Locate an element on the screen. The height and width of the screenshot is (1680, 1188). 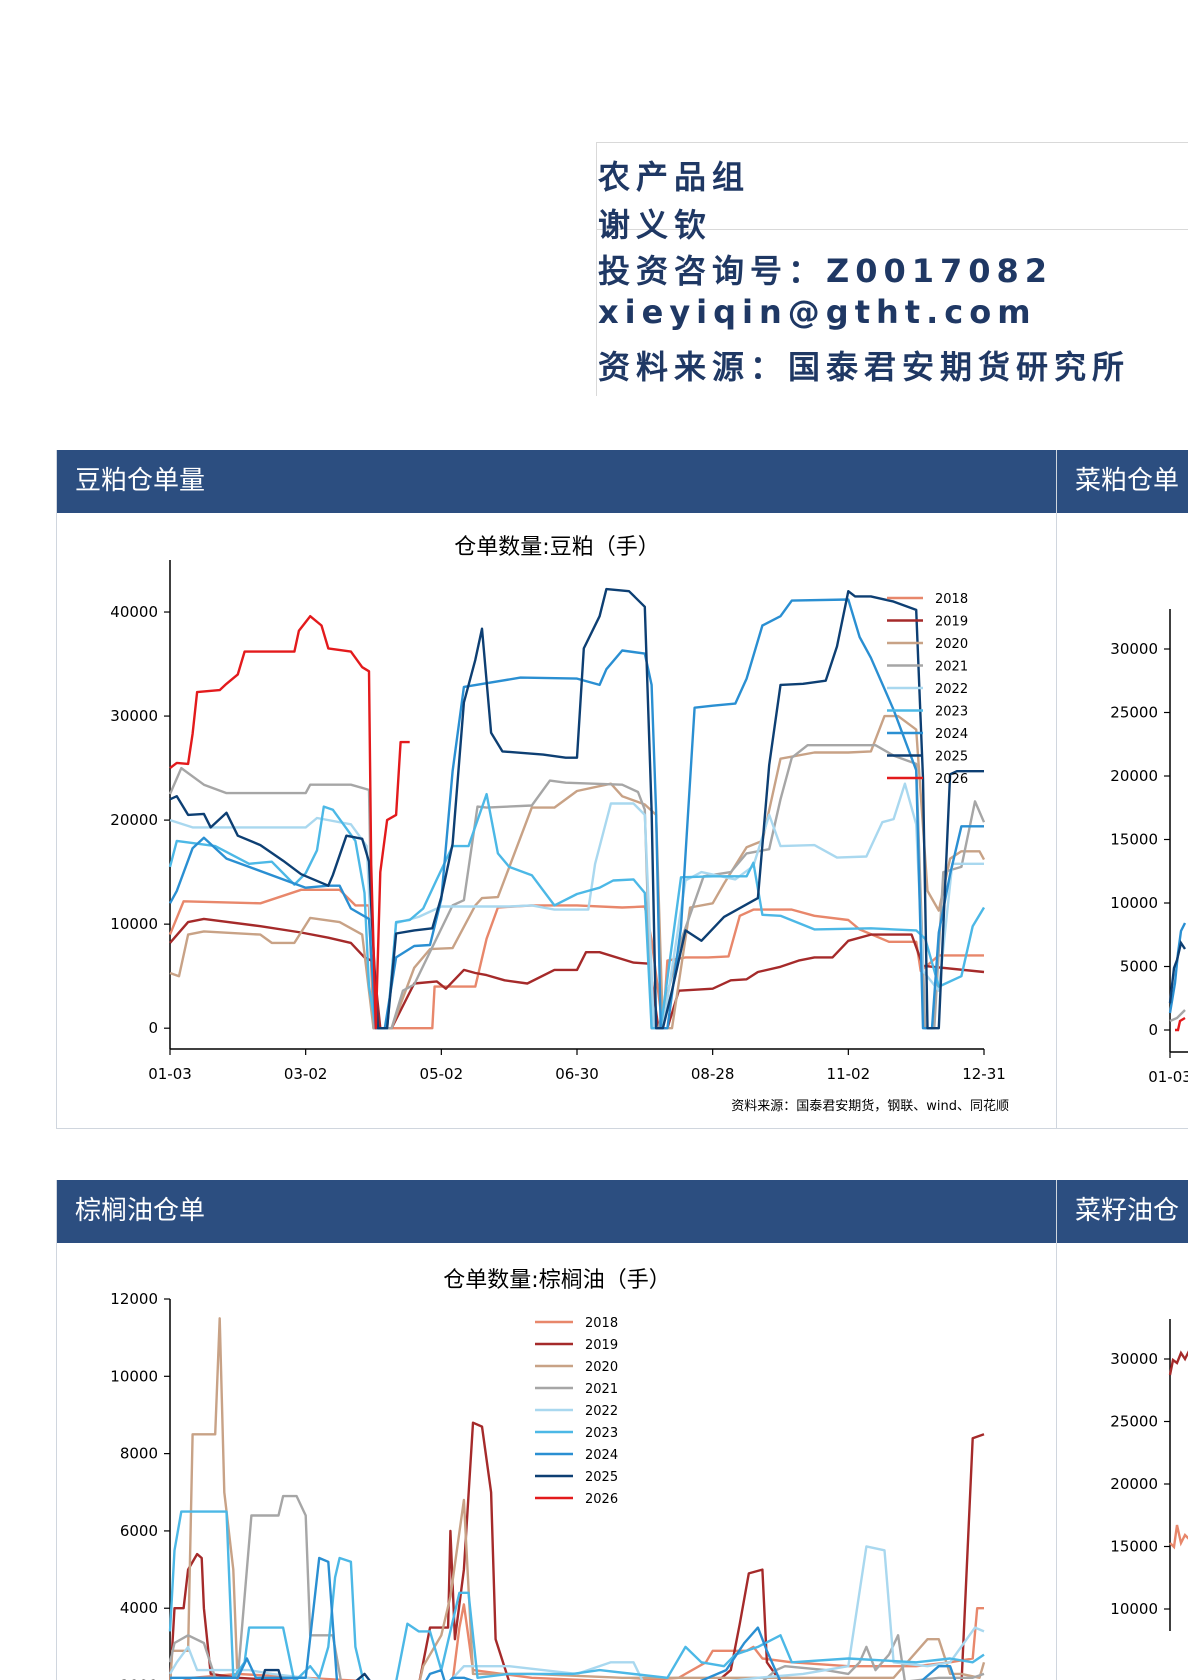
y-tick-label: 40000 is located at coordinates (134, 612).